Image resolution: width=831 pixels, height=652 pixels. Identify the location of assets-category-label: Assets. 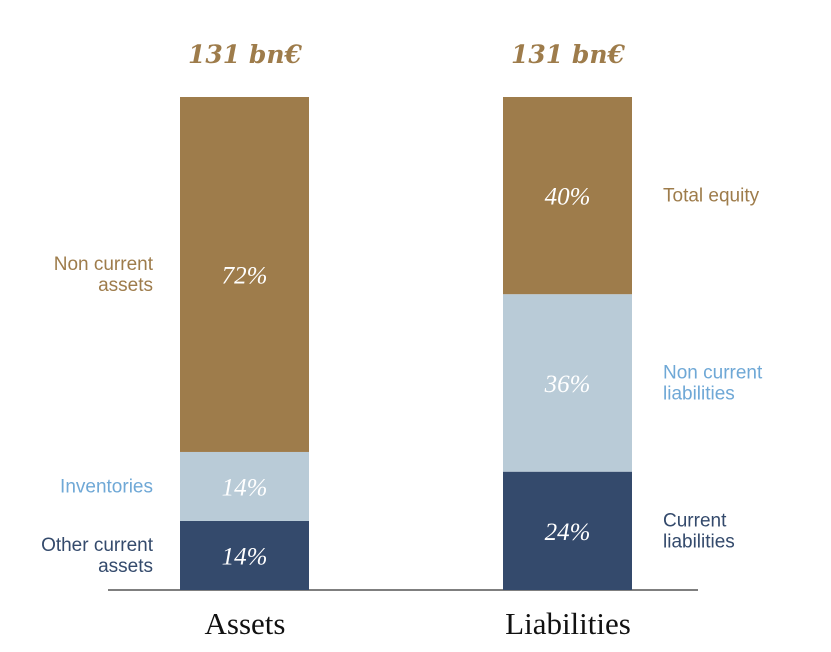
(245, 623).